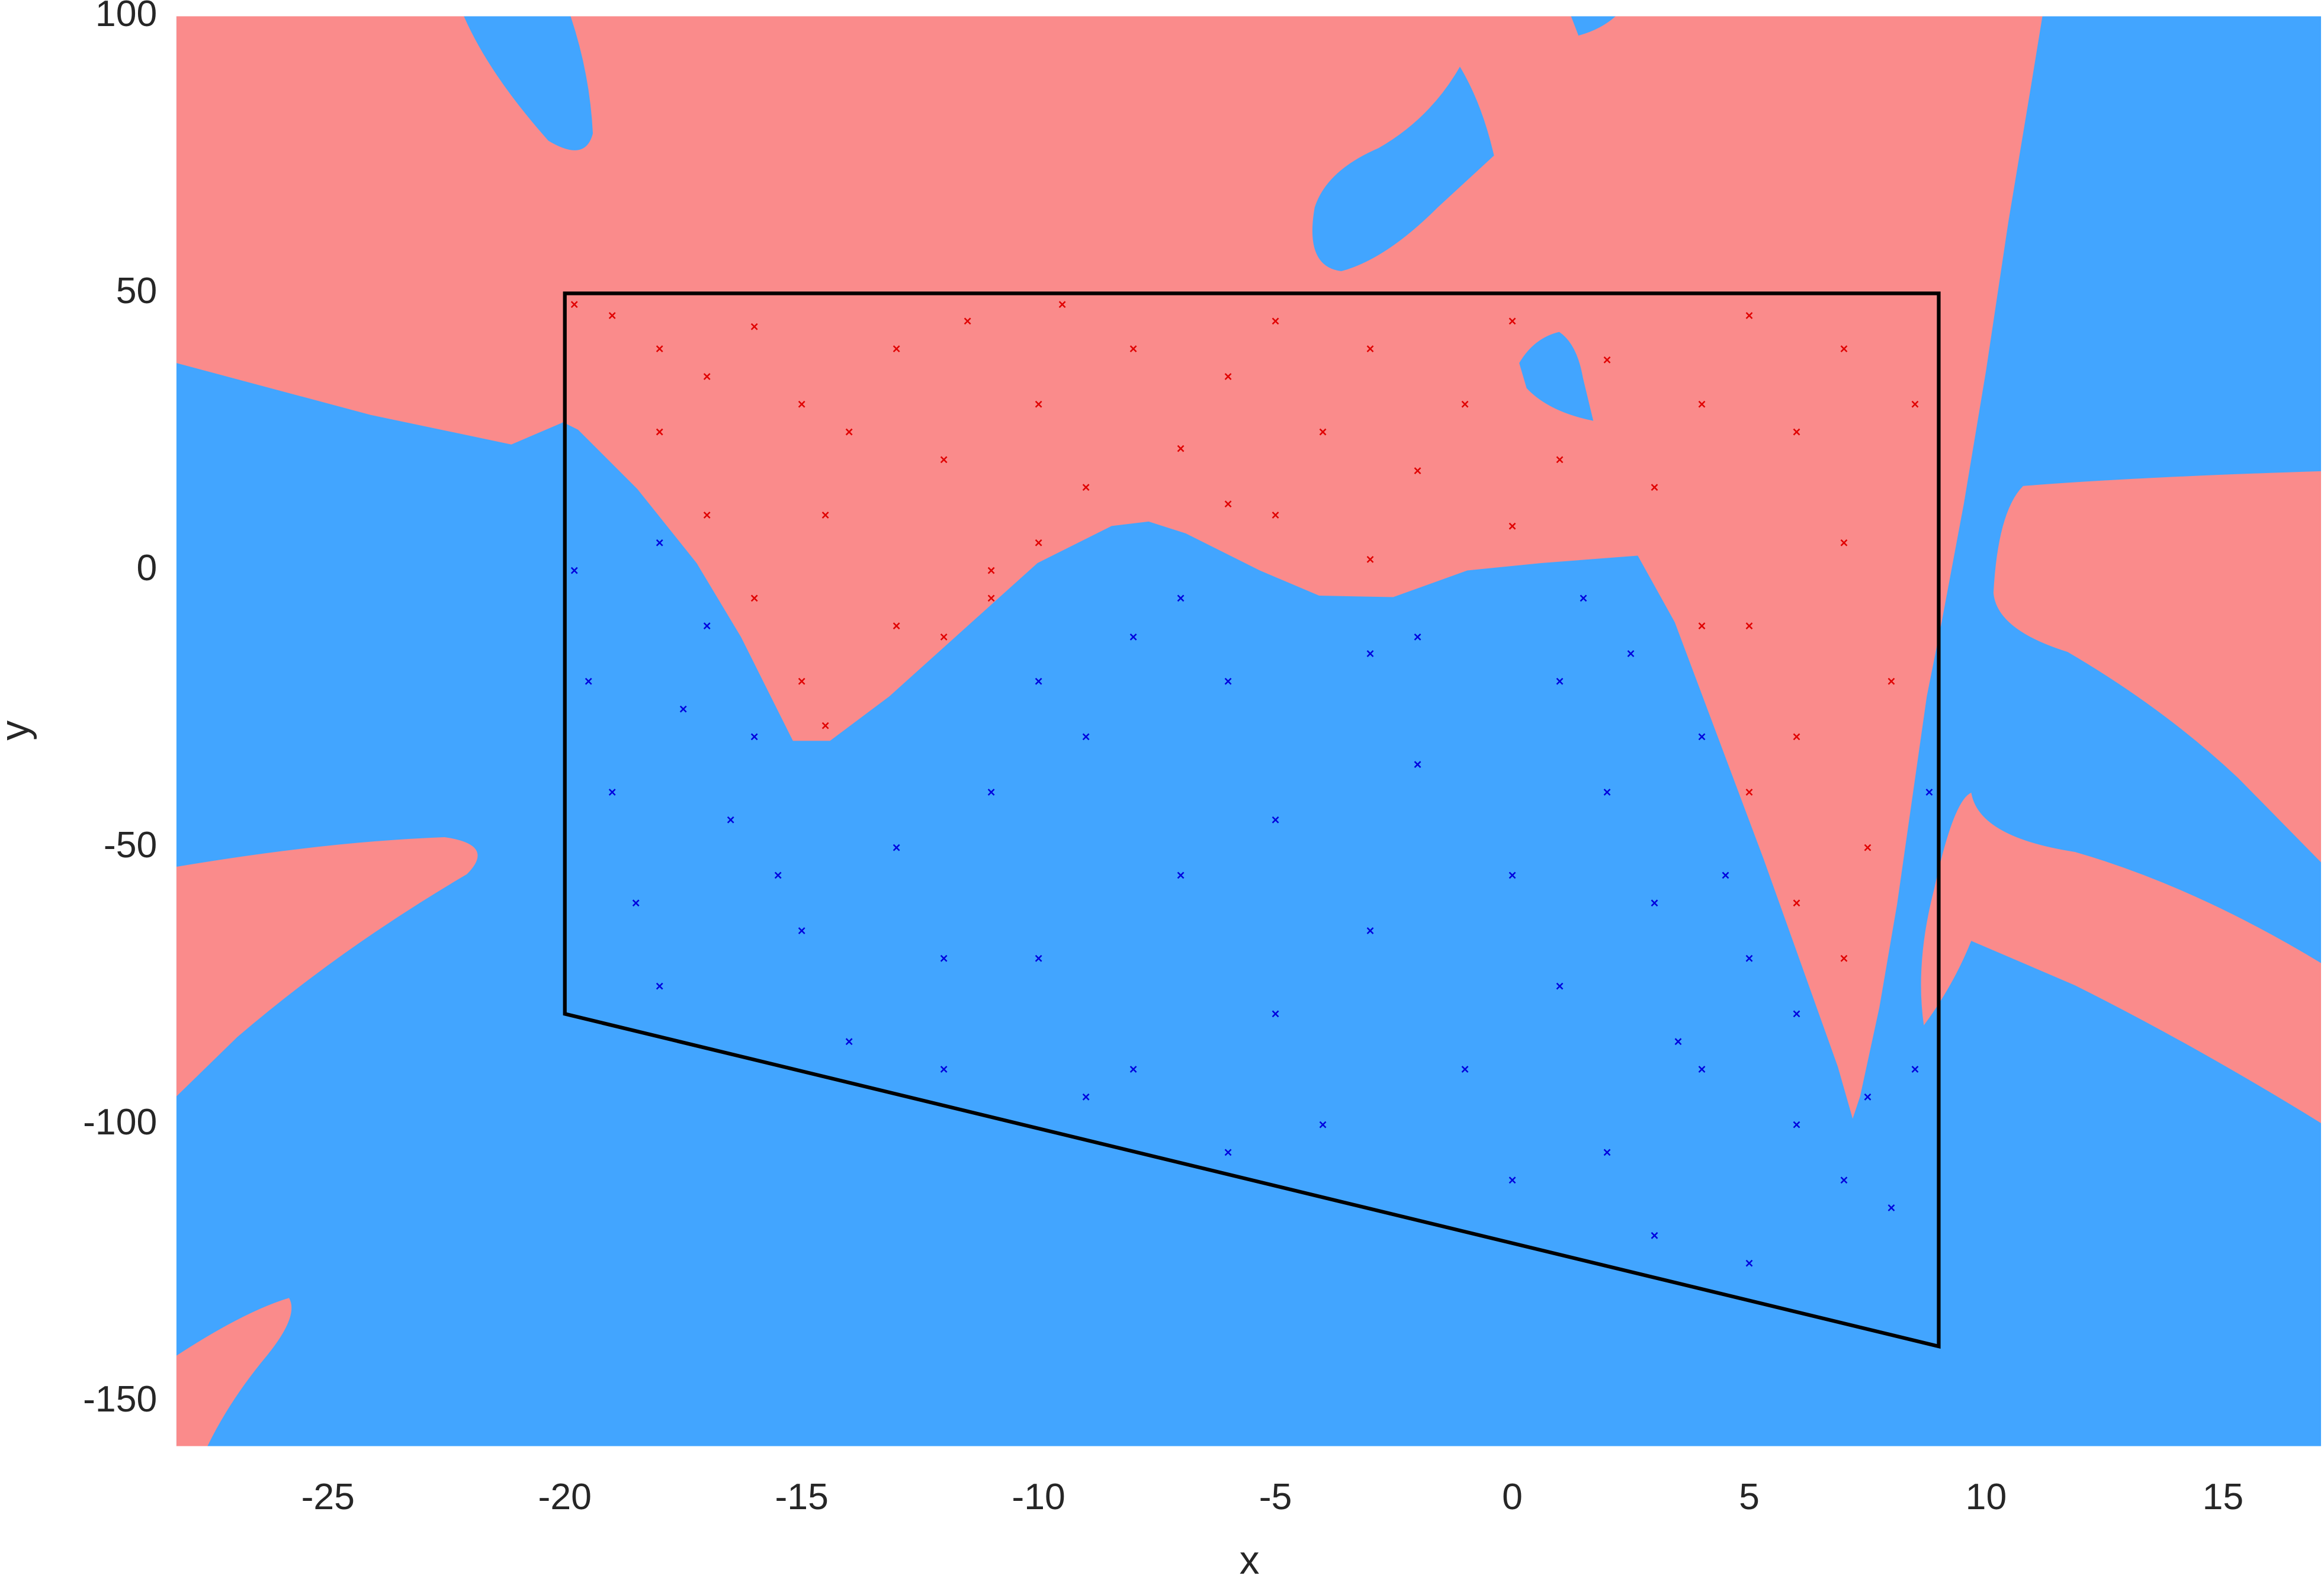  Describe the element at coordinates (328, 1496) in the screenshot. I see `x-tick-label: -25` at that location.